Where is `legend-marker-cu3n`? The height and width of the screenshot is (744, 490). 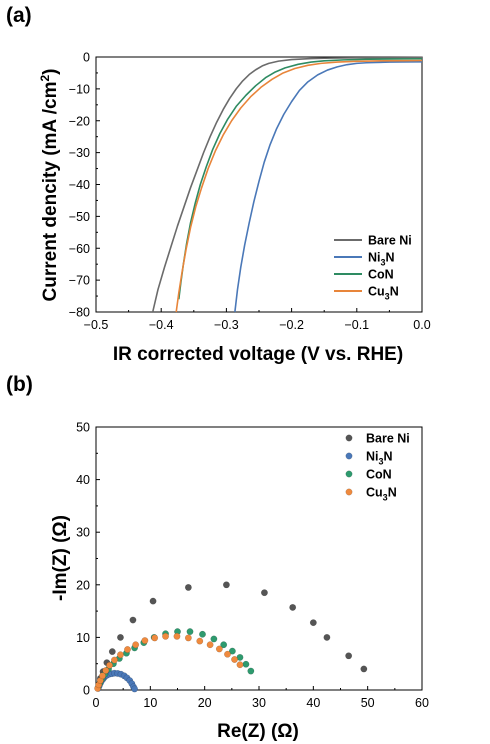 legend-marker-cu3n is located at coordinates (349, 492).